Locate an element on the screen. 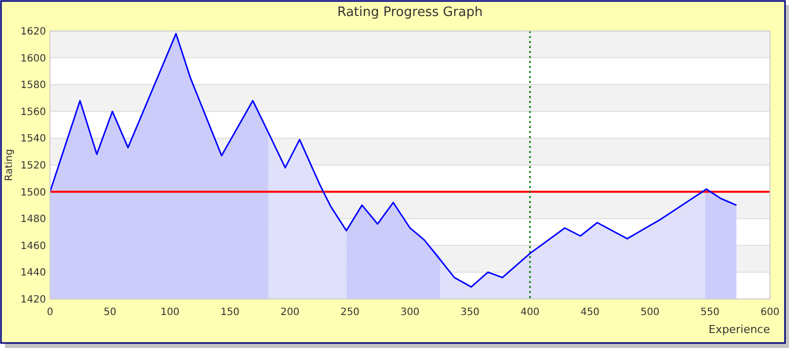  x-tick-label: 100 is located at coordinates (170, 312).